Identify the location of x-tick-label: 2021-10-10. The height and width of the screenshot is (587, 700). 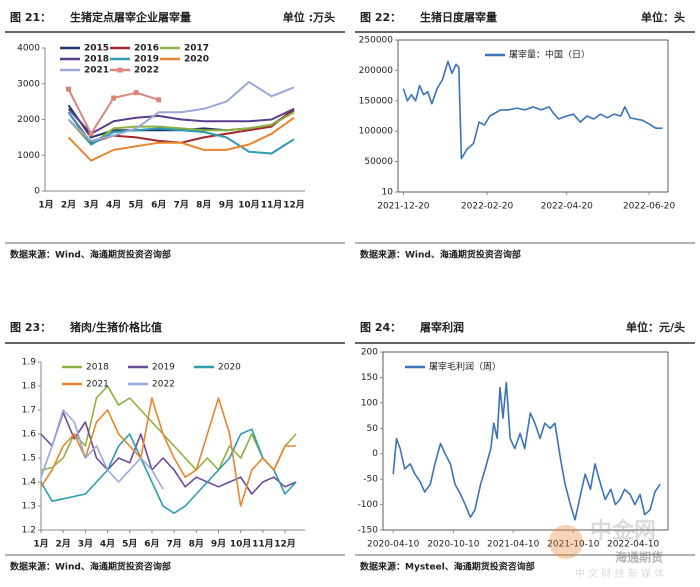
(573, 545).